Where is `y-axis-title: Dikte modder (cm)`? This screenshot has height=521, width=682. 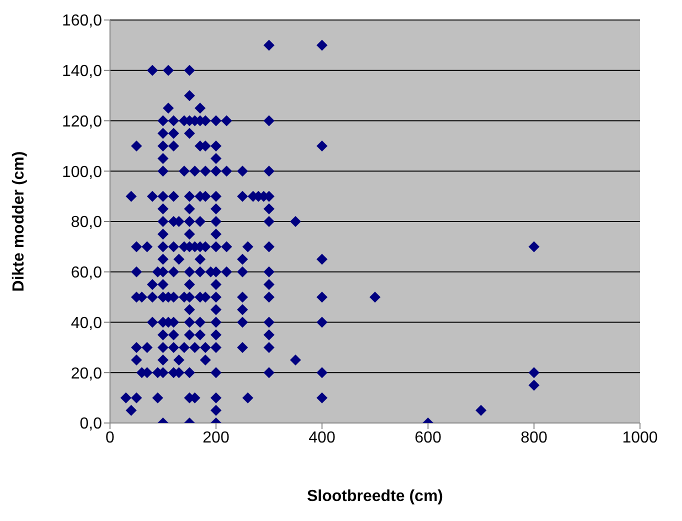
y-axis-title: Dikte modder (cm) is located at coordinates (19, 221).